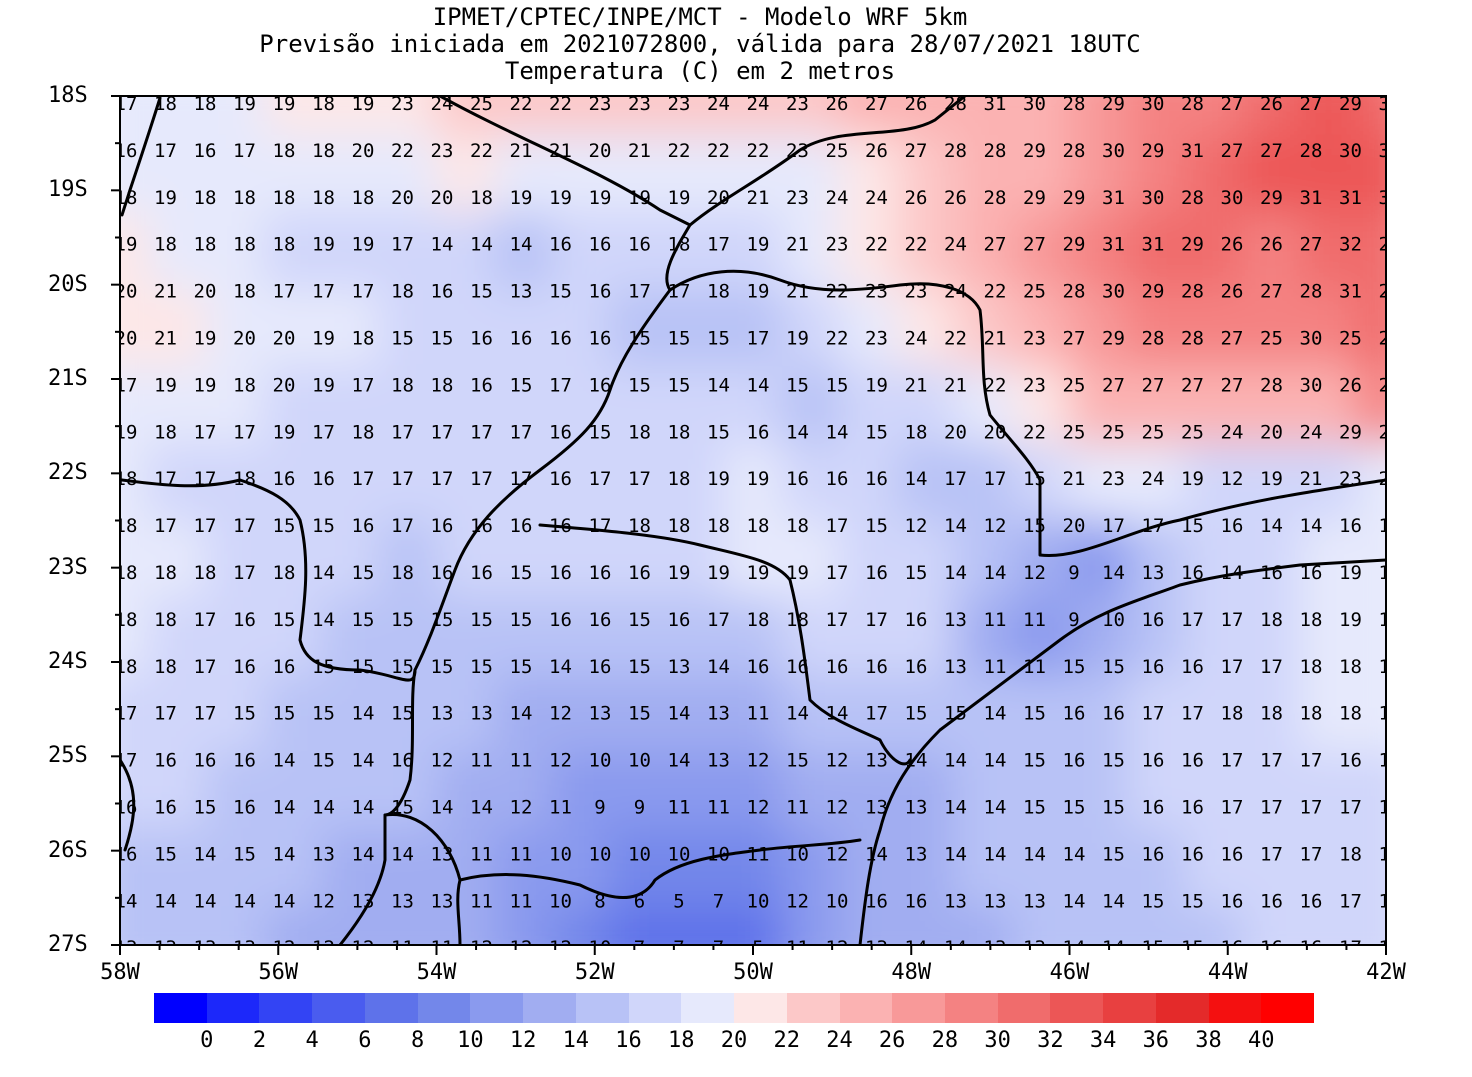  I want to click on longitude-label: 48W, so click(911, 972).